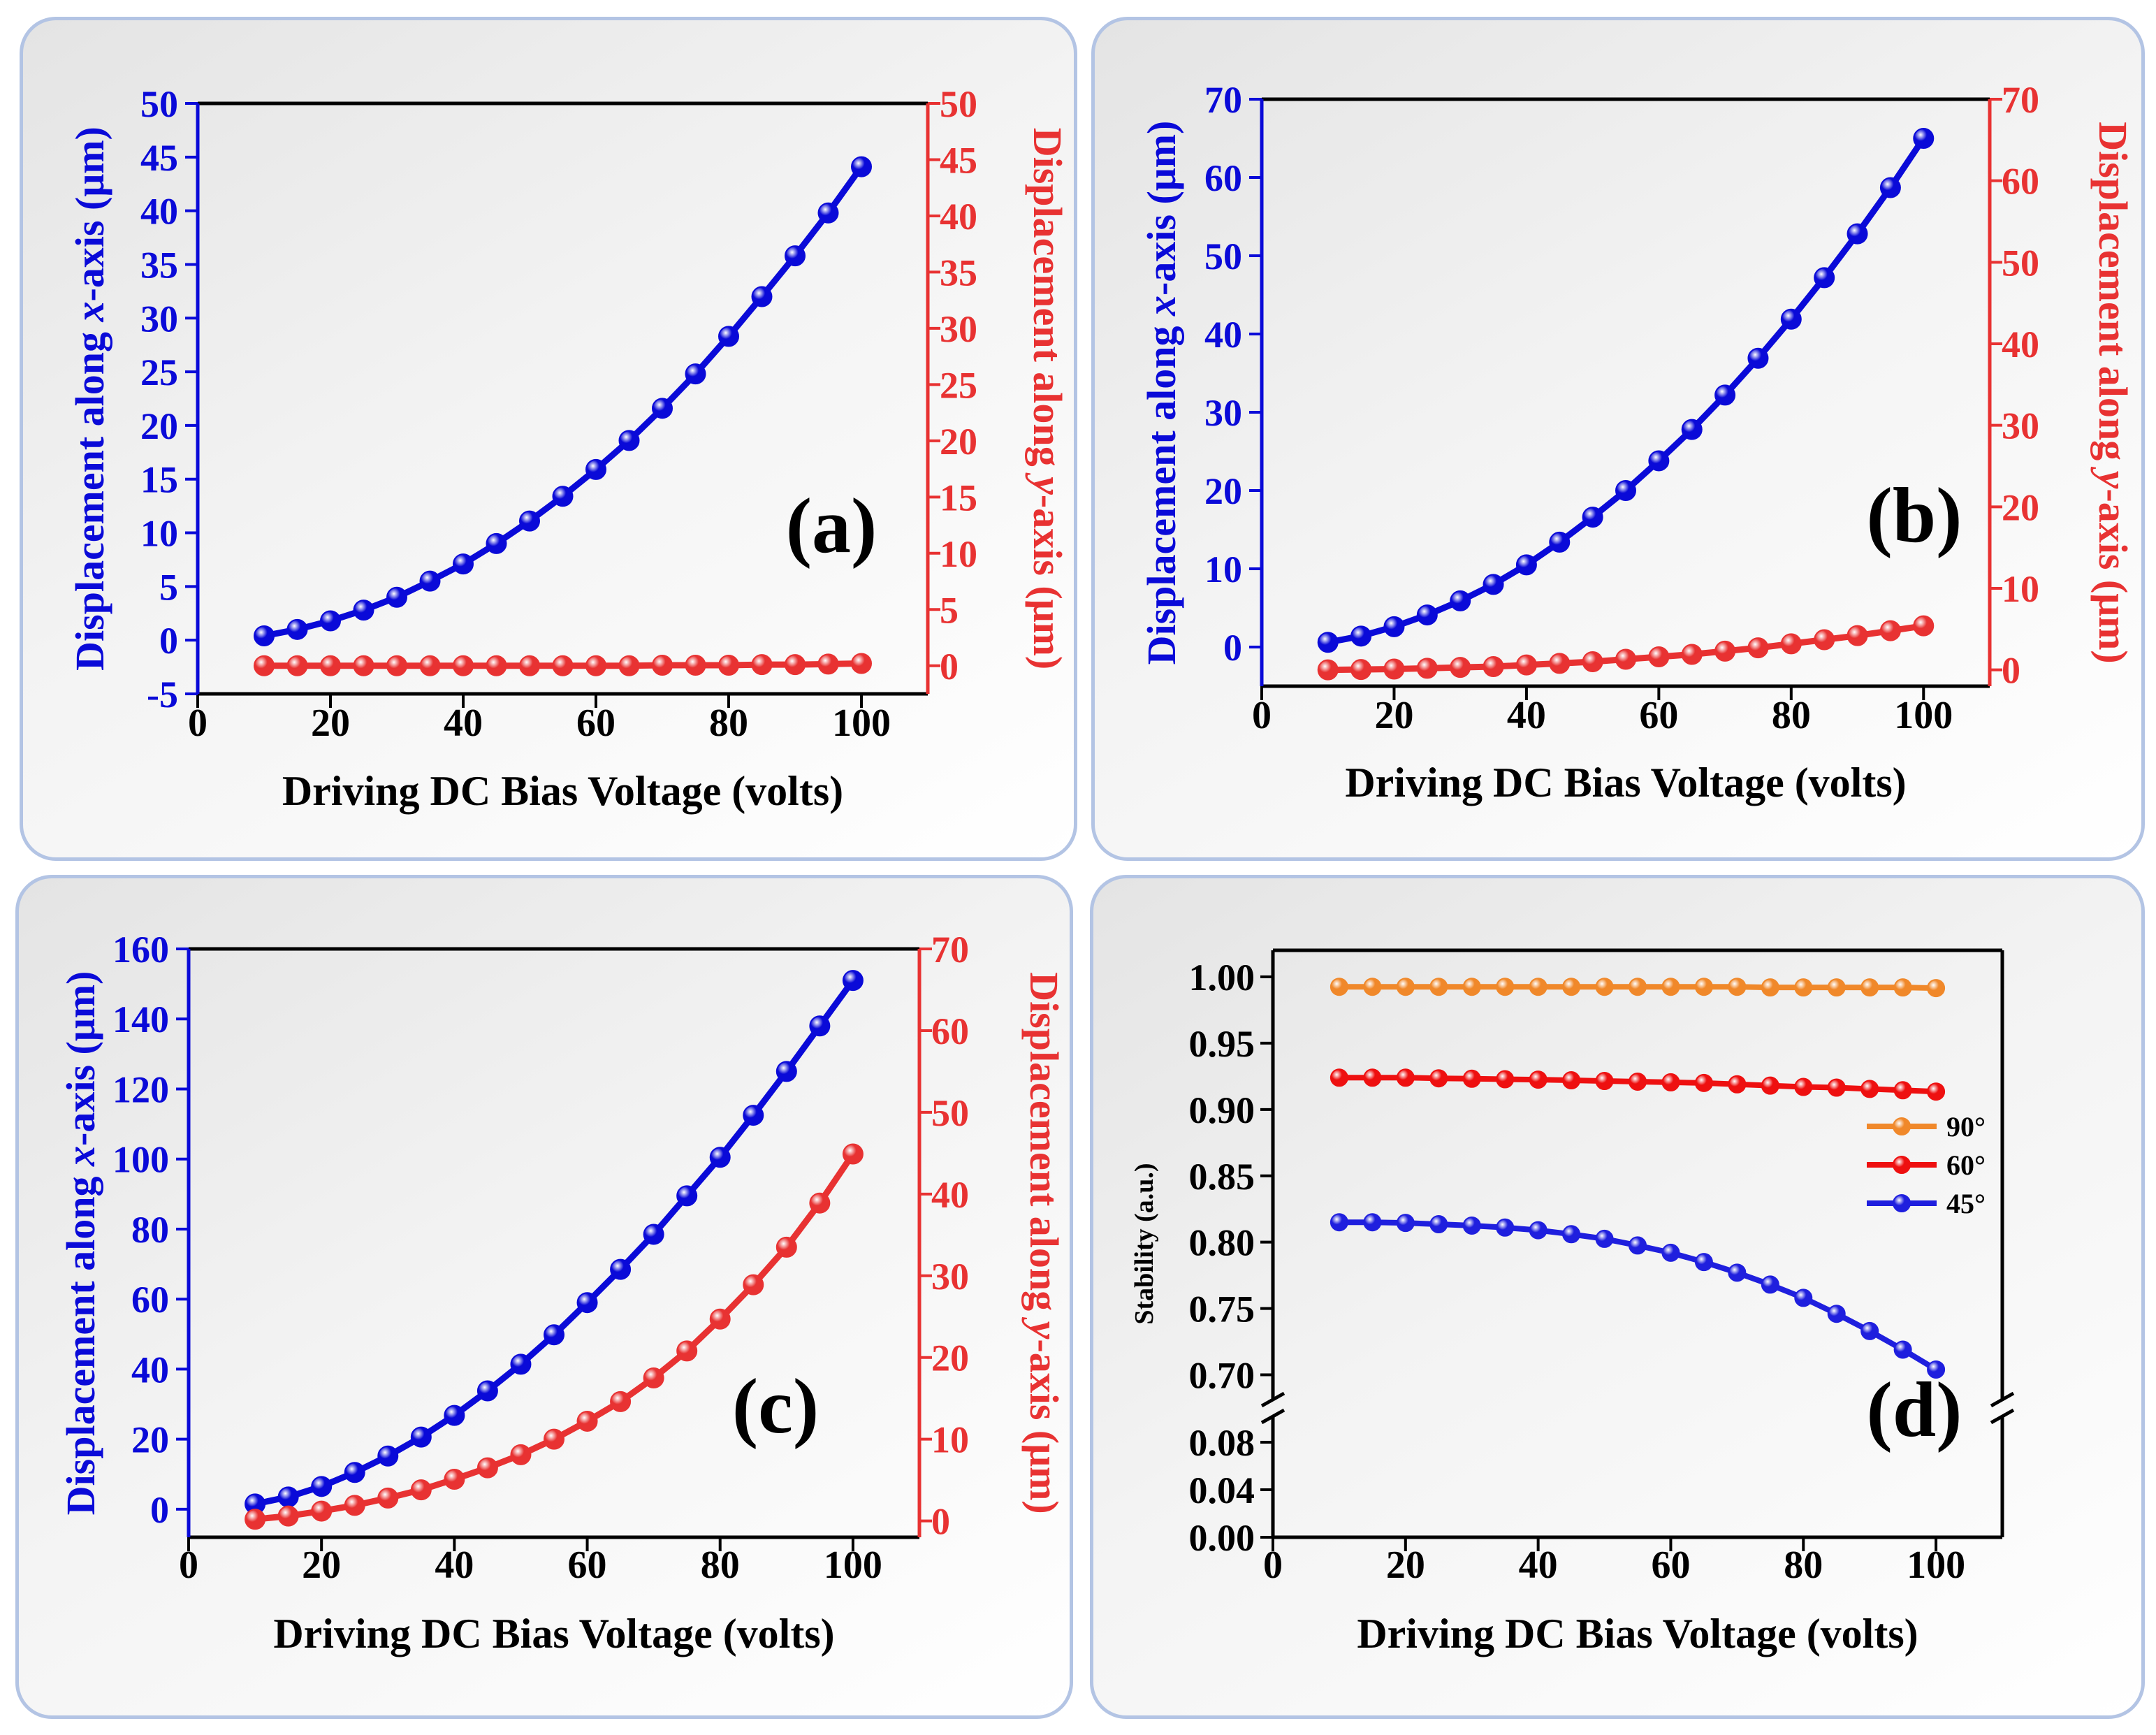 This screenshot has height=1735, width=2156. I want to click on y-left-axis-label-part: Displacement along, so click(89, 495).